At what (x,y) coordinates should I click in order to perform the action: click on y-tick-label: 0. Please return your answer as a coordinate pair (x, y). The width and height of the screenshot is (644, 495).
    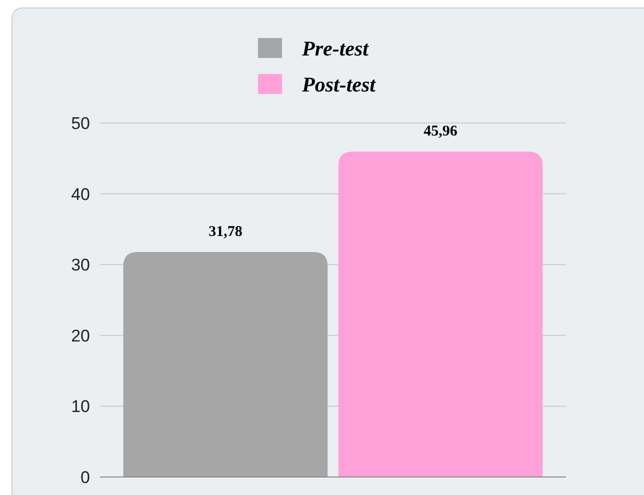
    Looking at the image, I should click on (85, 477).